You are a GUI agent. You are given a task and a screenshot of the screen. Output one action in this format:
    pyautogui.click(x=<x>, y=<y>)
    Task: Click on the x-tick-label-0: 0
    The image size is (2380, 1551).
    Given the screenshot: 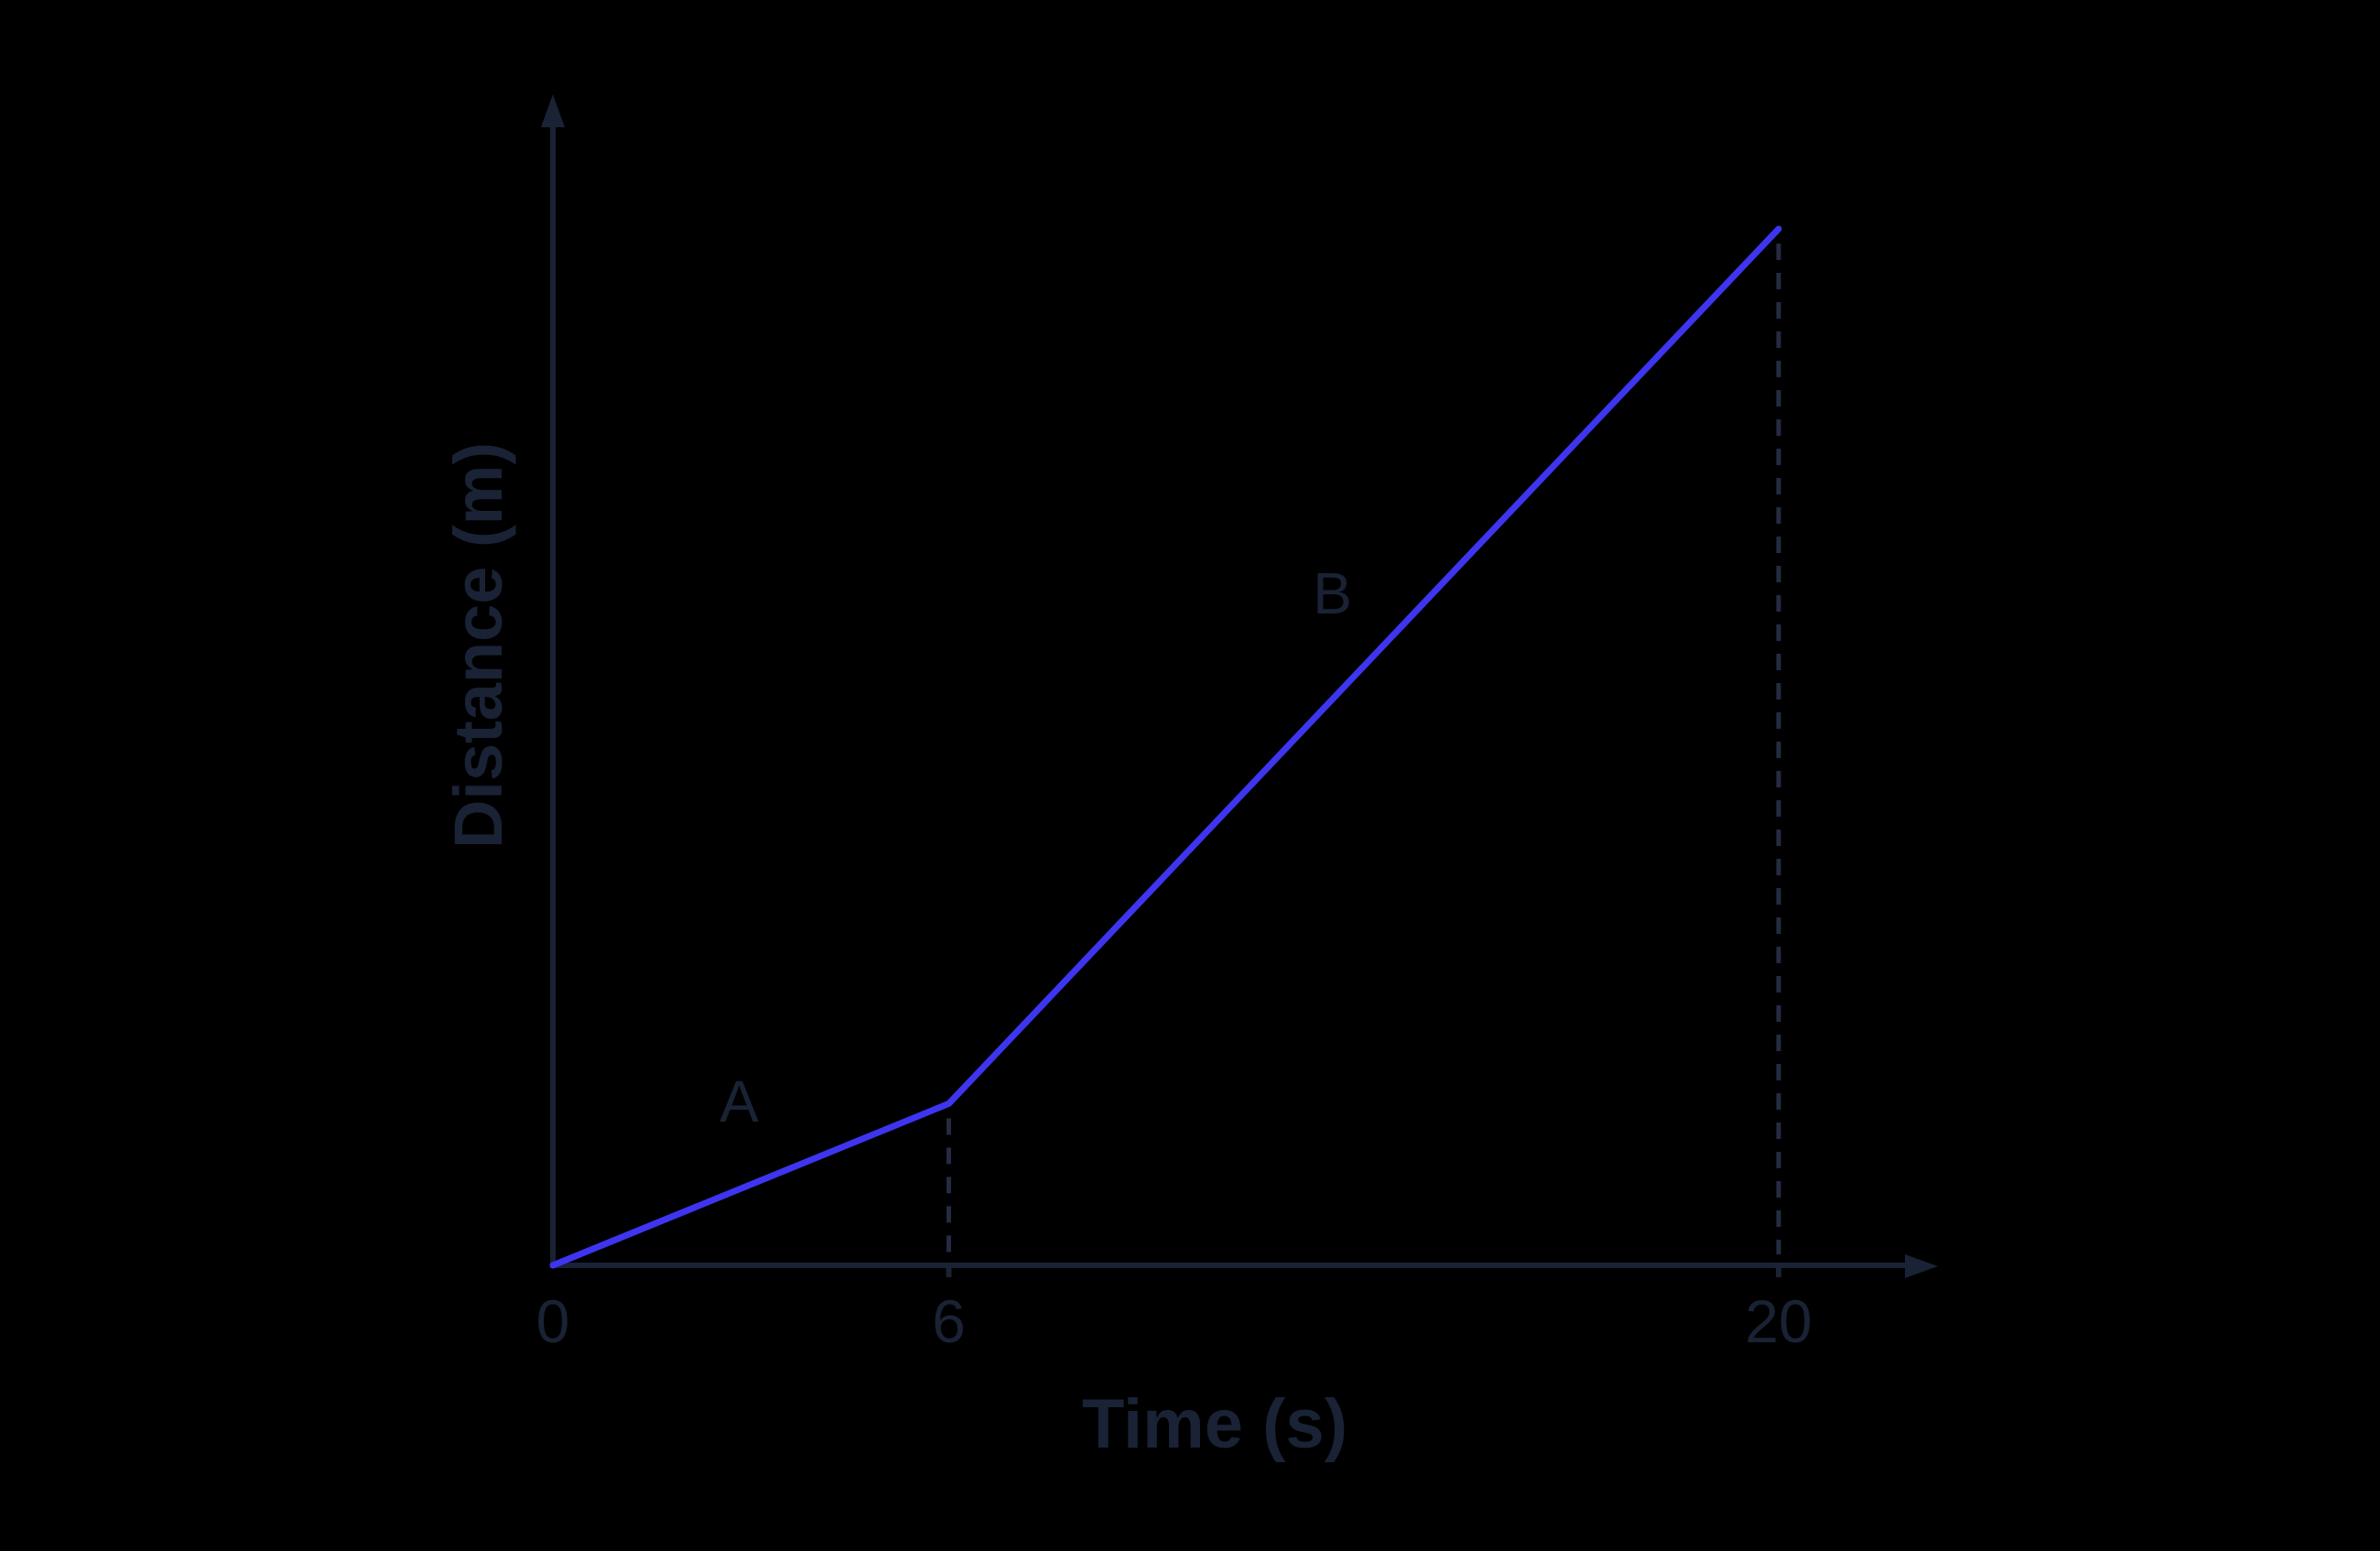 What is the action you would take?
    pyautogui.click(x=553, y=1321)
    